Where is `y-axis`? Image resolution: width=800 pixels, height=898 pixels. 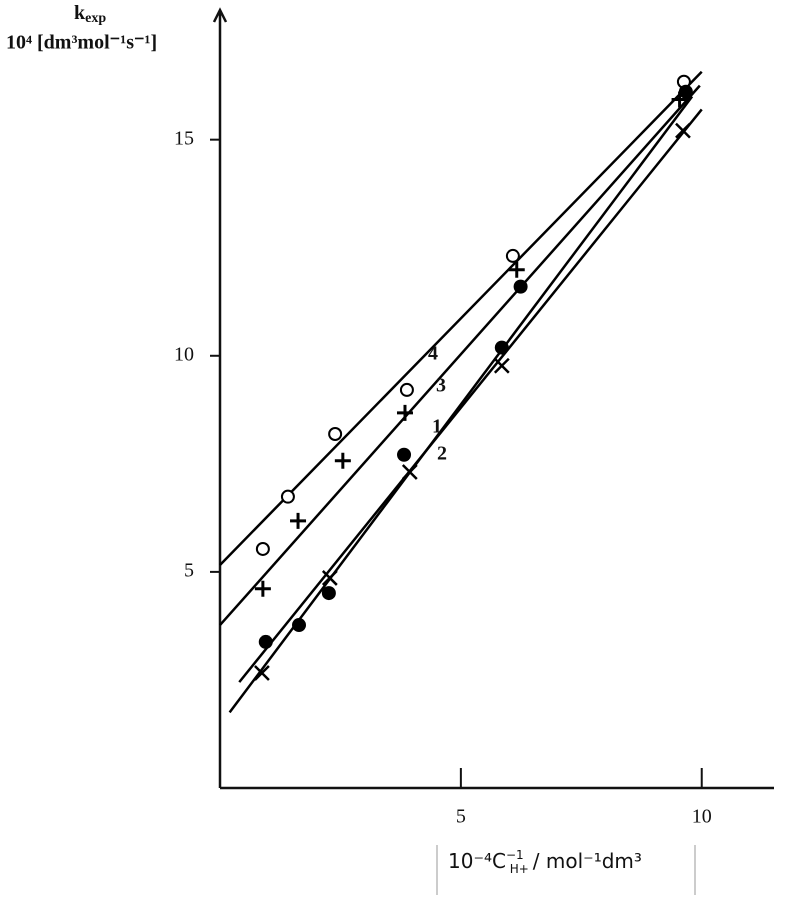
y-axis is located at coordinates (220, 397).